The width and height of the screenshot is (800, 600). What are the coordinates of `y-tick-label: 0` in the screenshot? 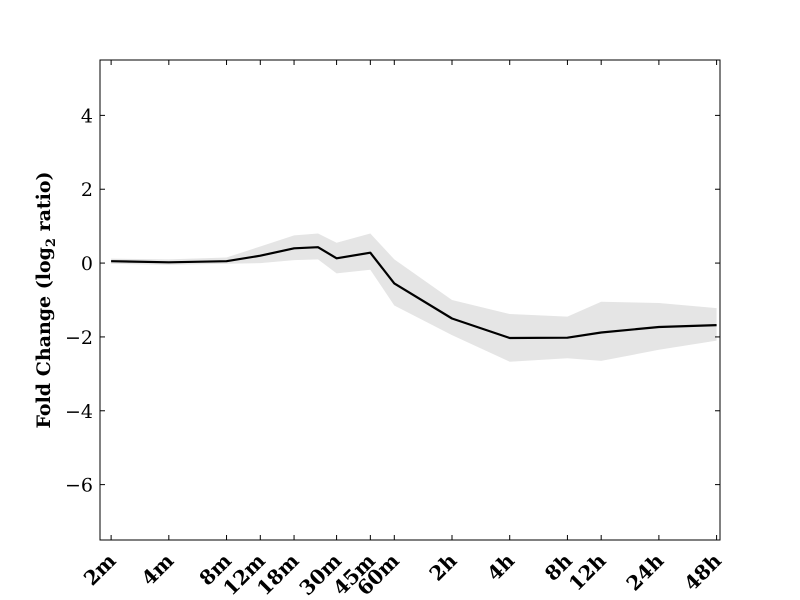 It's located at (87, 264).